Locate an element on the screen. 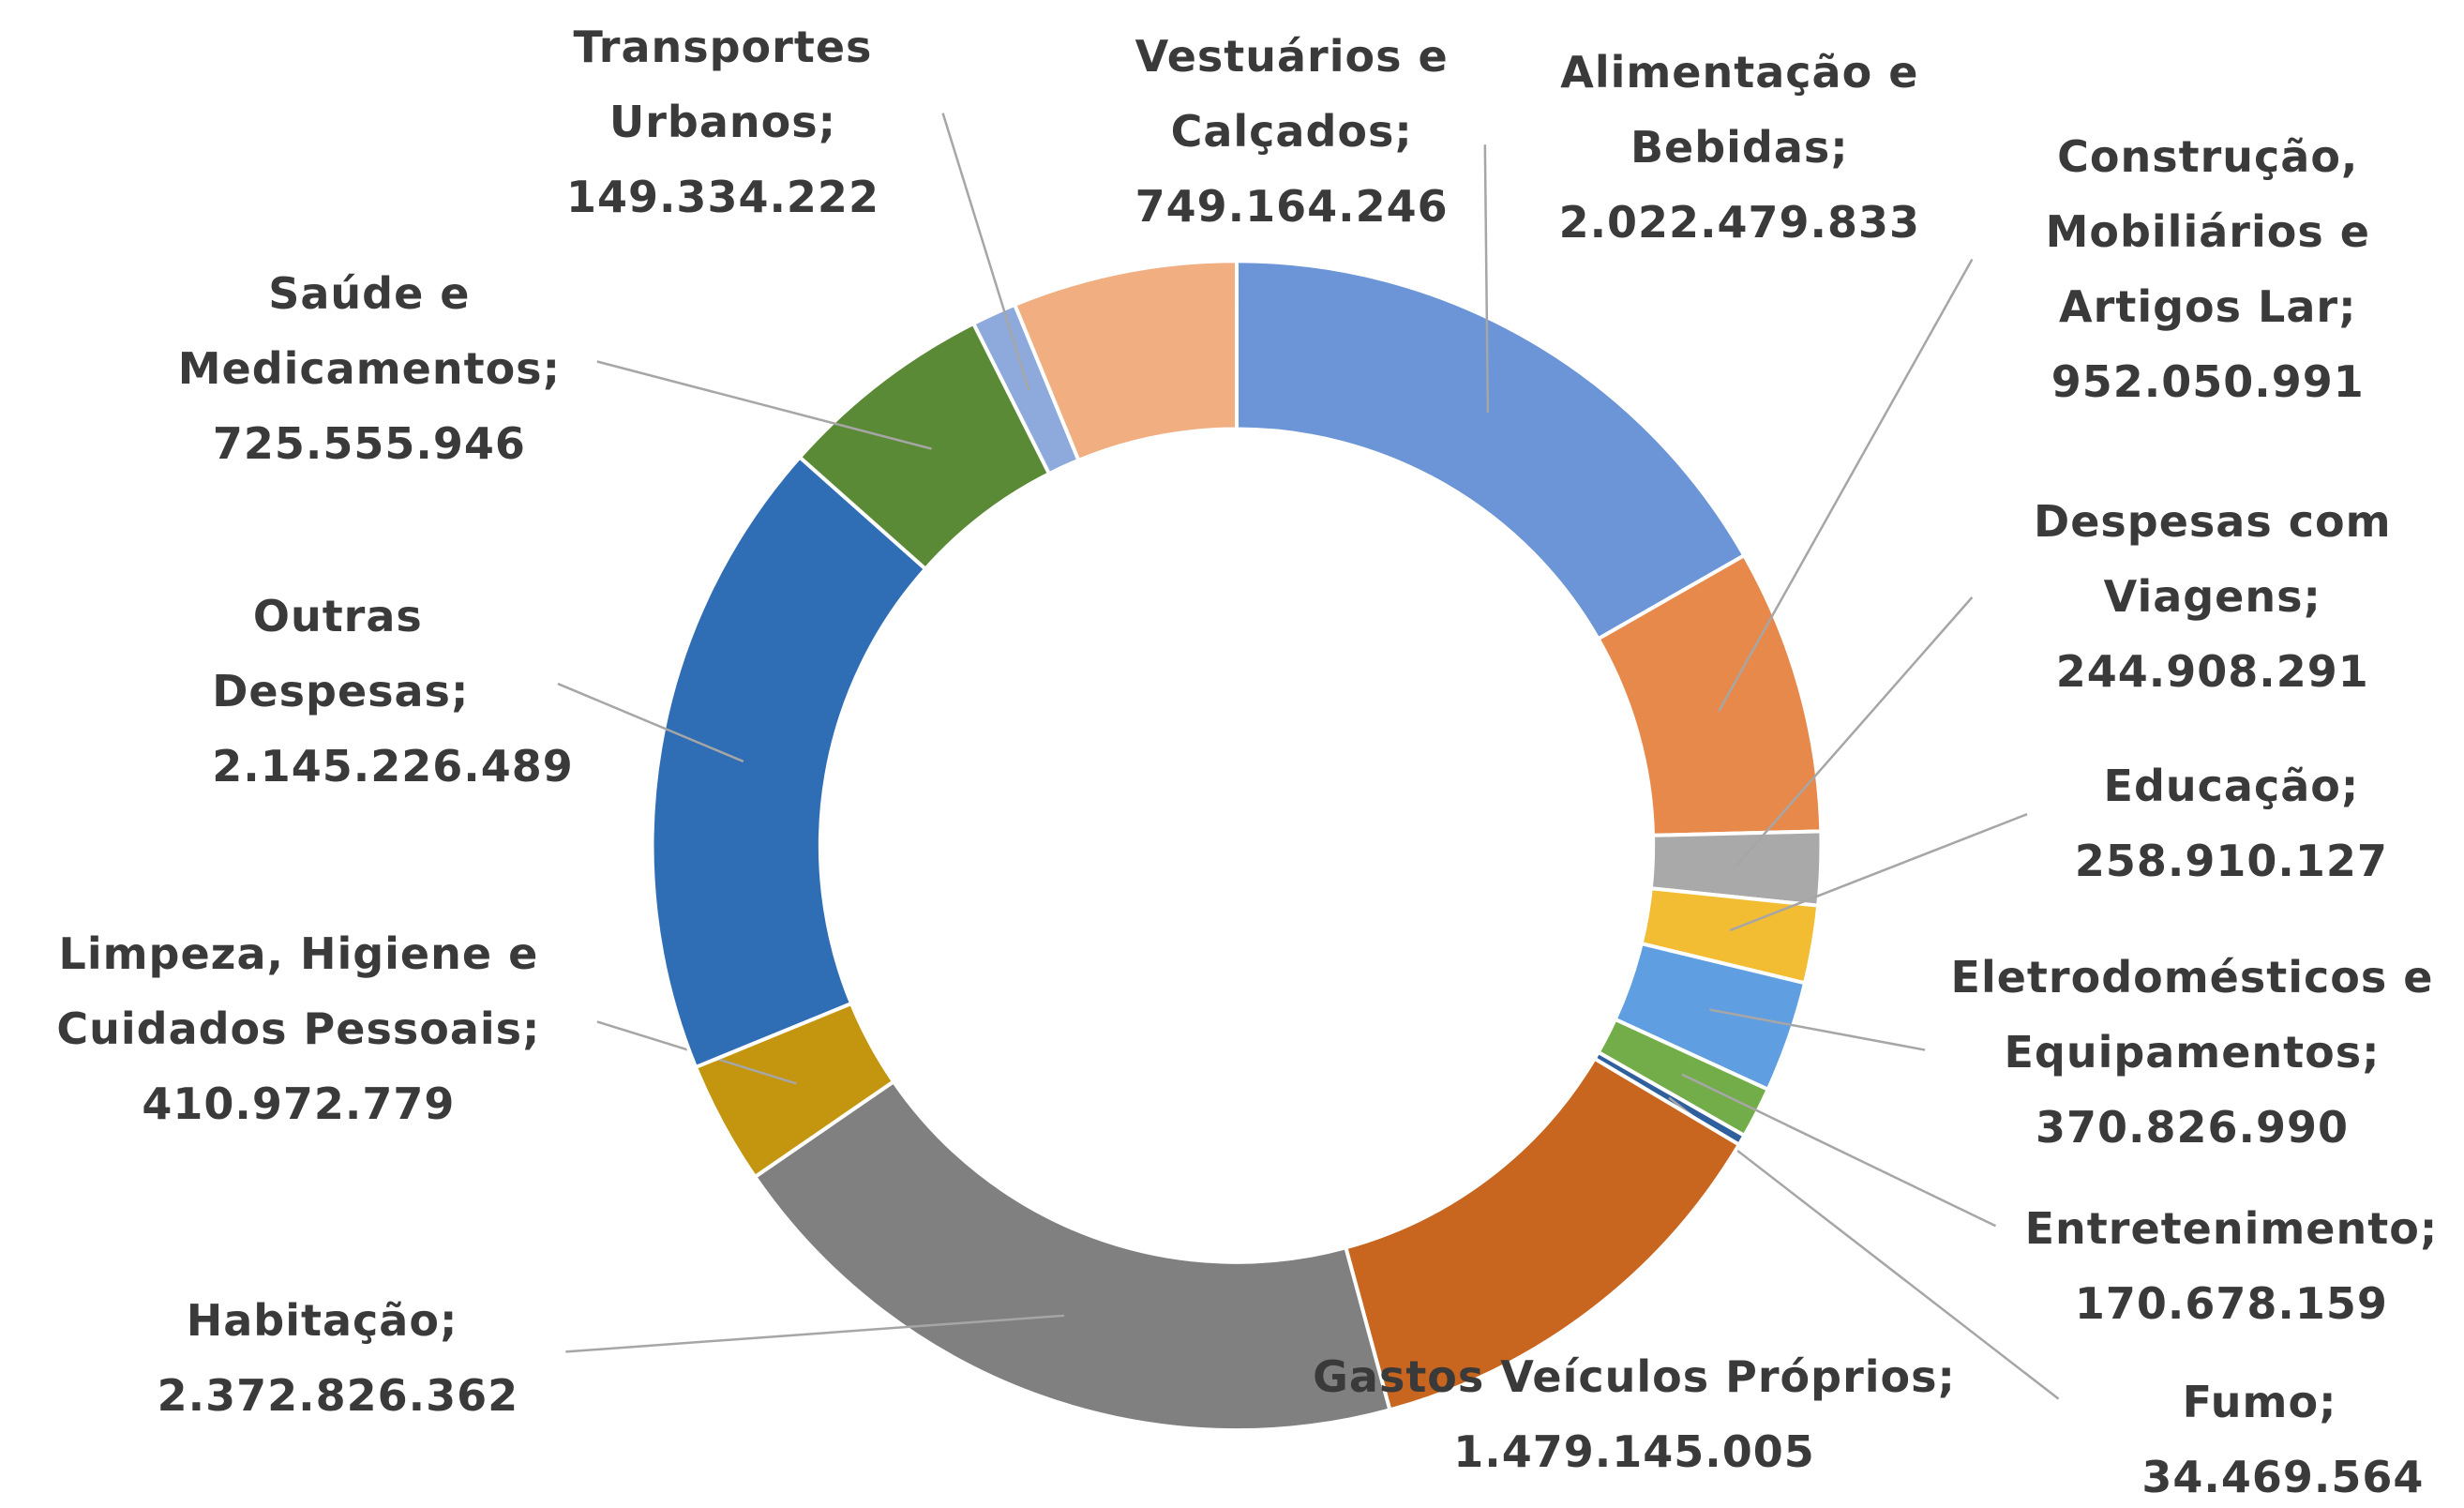 The height and width of the screenshot is (1508, 2464). value-label: 952.050.991 is located at coordinates (2208, 382).